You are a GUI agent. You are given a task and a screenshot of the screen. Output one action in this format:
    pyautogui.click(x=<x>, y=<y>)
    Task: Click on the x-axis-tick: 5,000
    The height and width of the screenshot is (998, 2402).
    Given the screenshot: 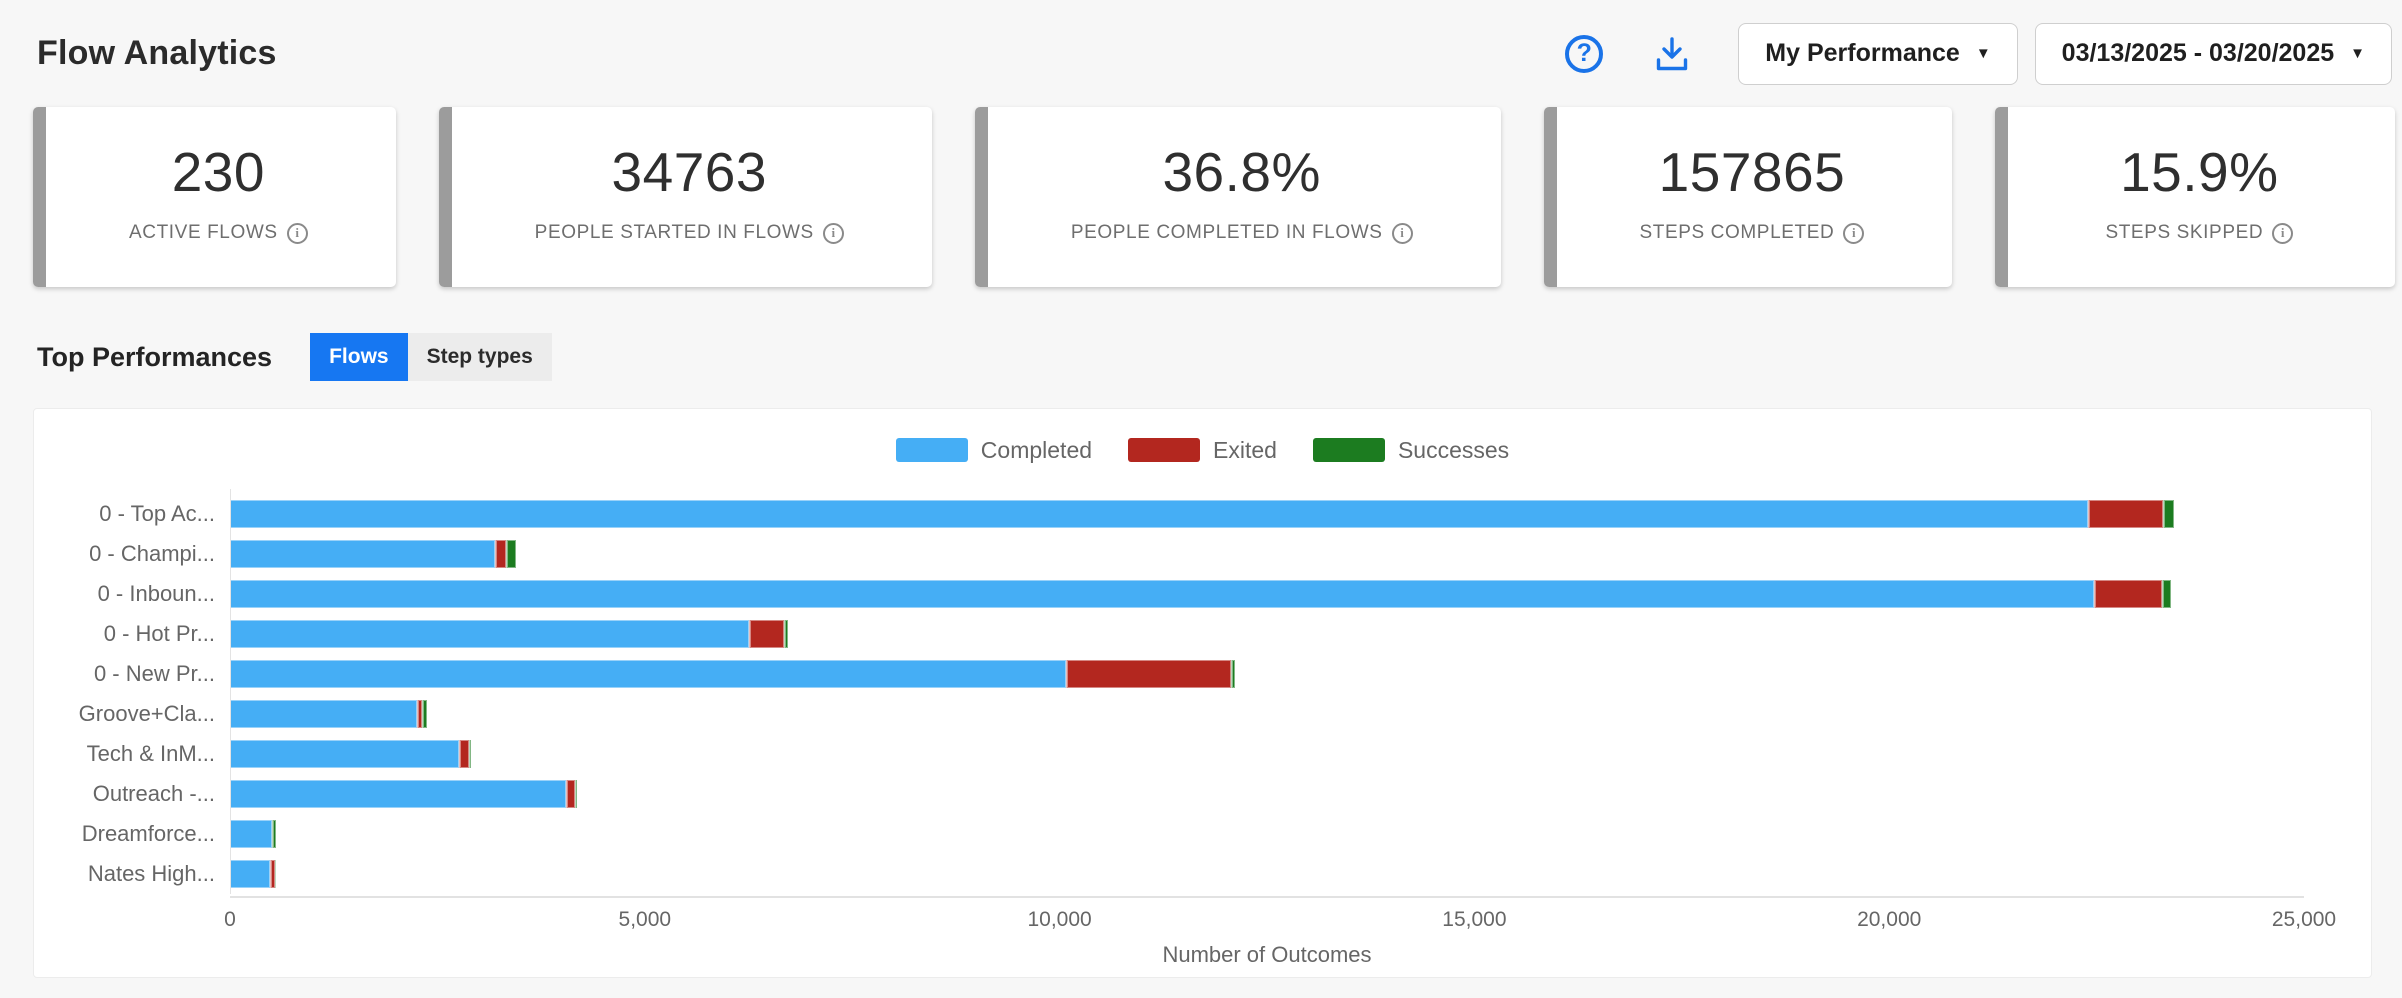 What is the action you would take?
    pyautogui.click(x=645, y=919)
    